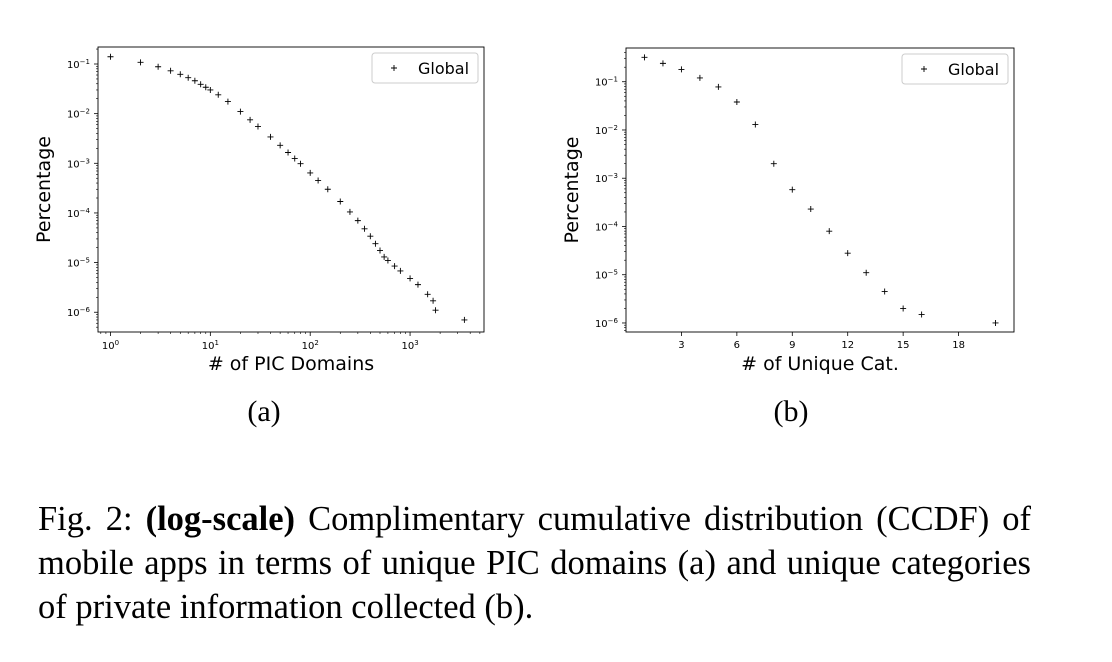 The width and height of the screenshot is (1112, 662). Describe the element at coordinates (92, 519) in the screenshot. I see `caption-prefix: Fig. 2:` at that location.